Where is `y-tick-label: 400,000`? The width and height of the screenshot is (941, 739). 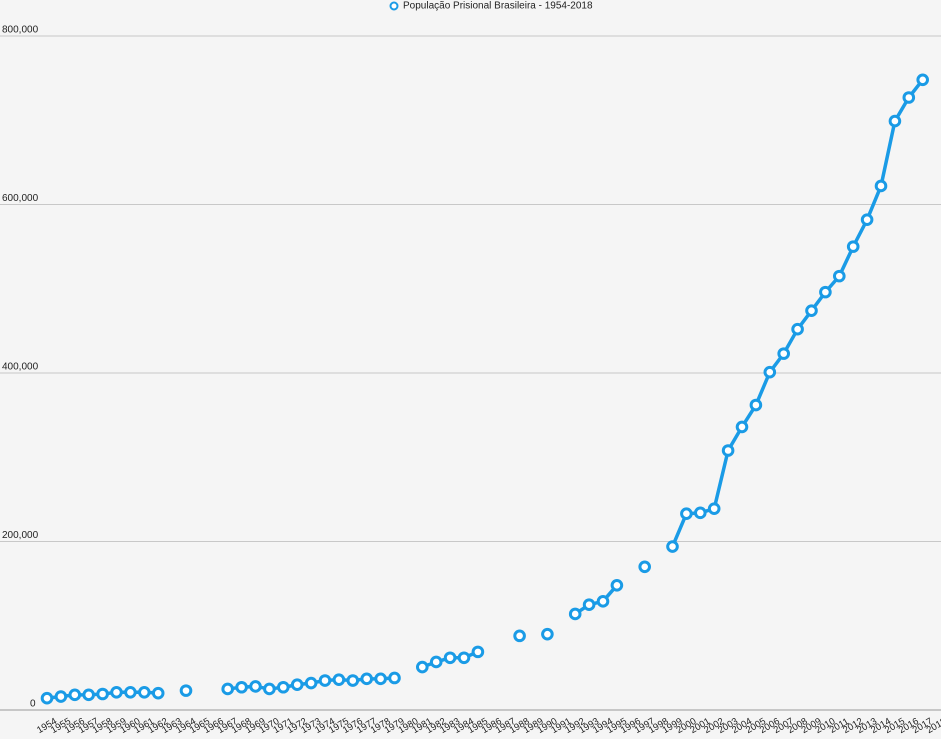
y-tick-label: 400,000 is located at coordinates (20, 367).